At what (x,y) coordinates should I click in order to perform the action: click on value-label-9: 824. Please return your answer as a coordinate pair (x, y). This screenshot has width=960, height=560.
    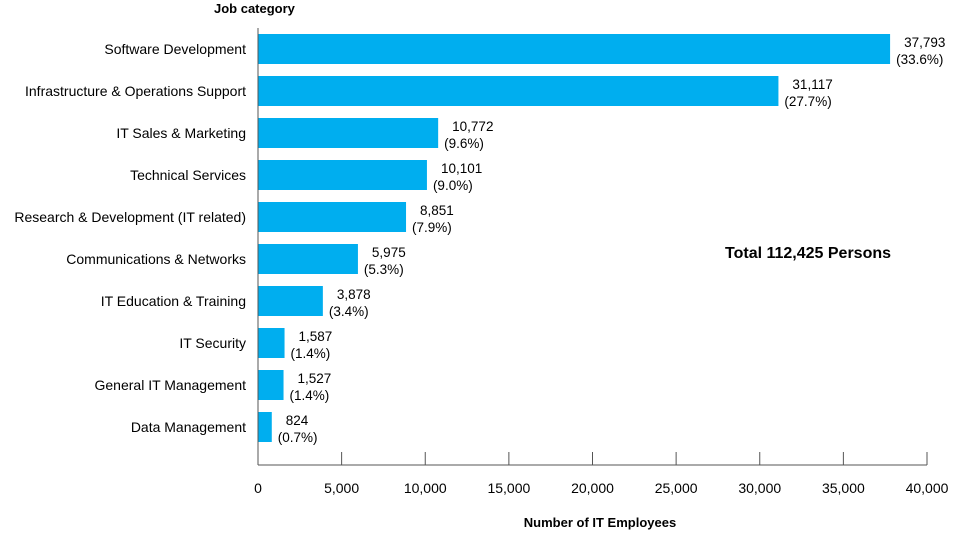
    Looking at the image, I should click on (297, 420).